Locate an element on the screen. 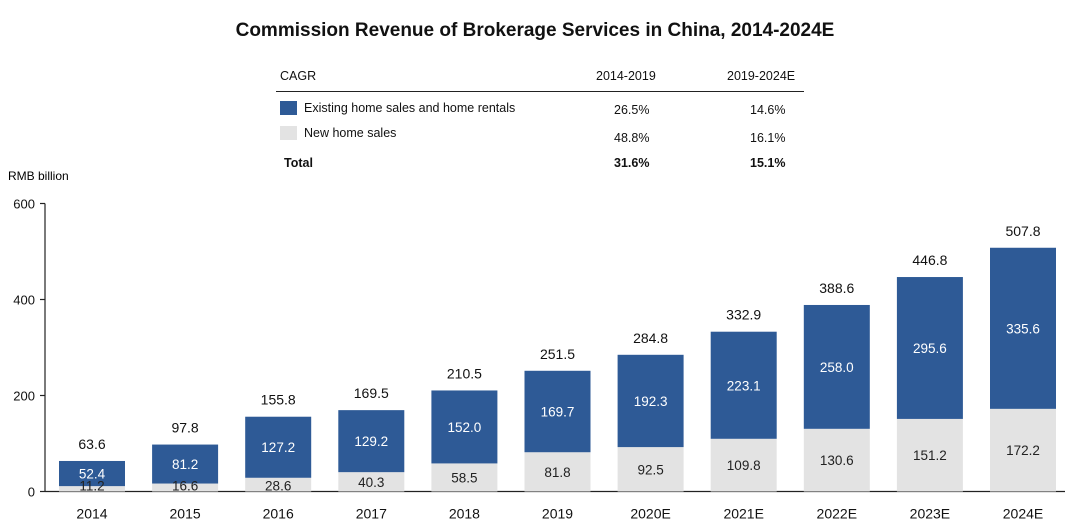 Image resolution: width=1080 pixels, height=529 pixels. data-label-new-home: 109.8 is located at coordinates (744, 465).